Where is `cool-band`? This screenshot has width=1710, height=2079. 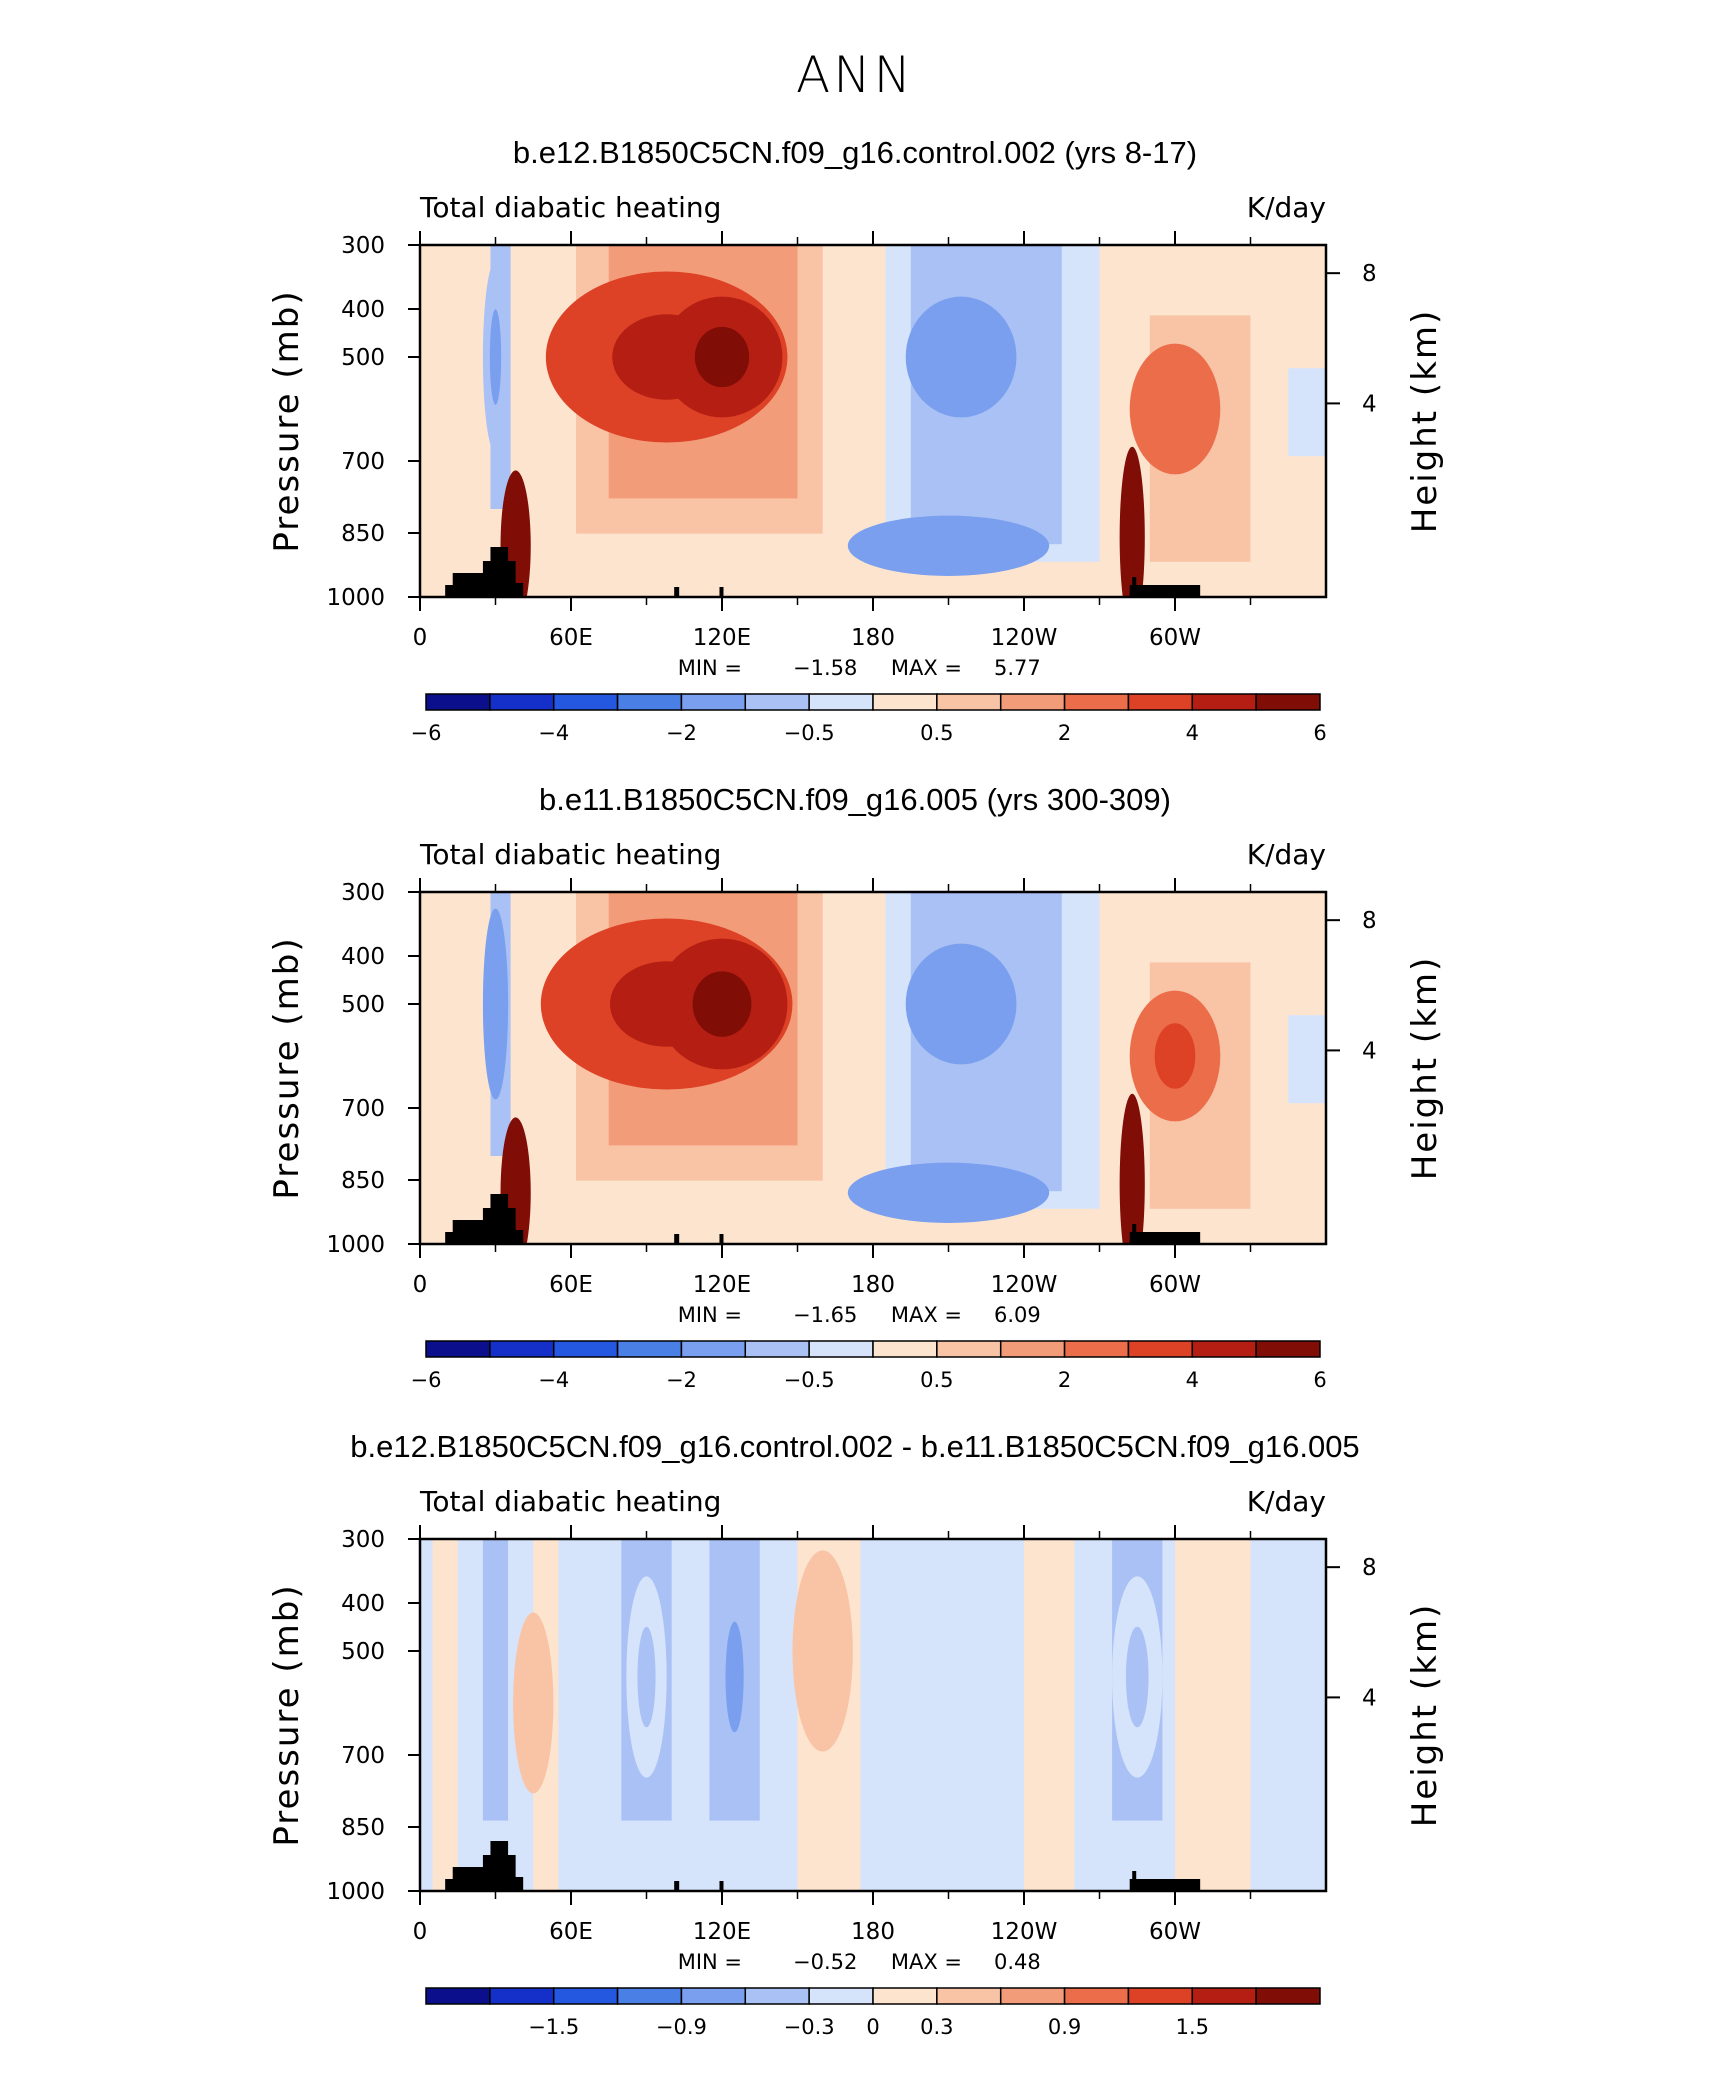
cool-band is located at coordinates (1307, 412).